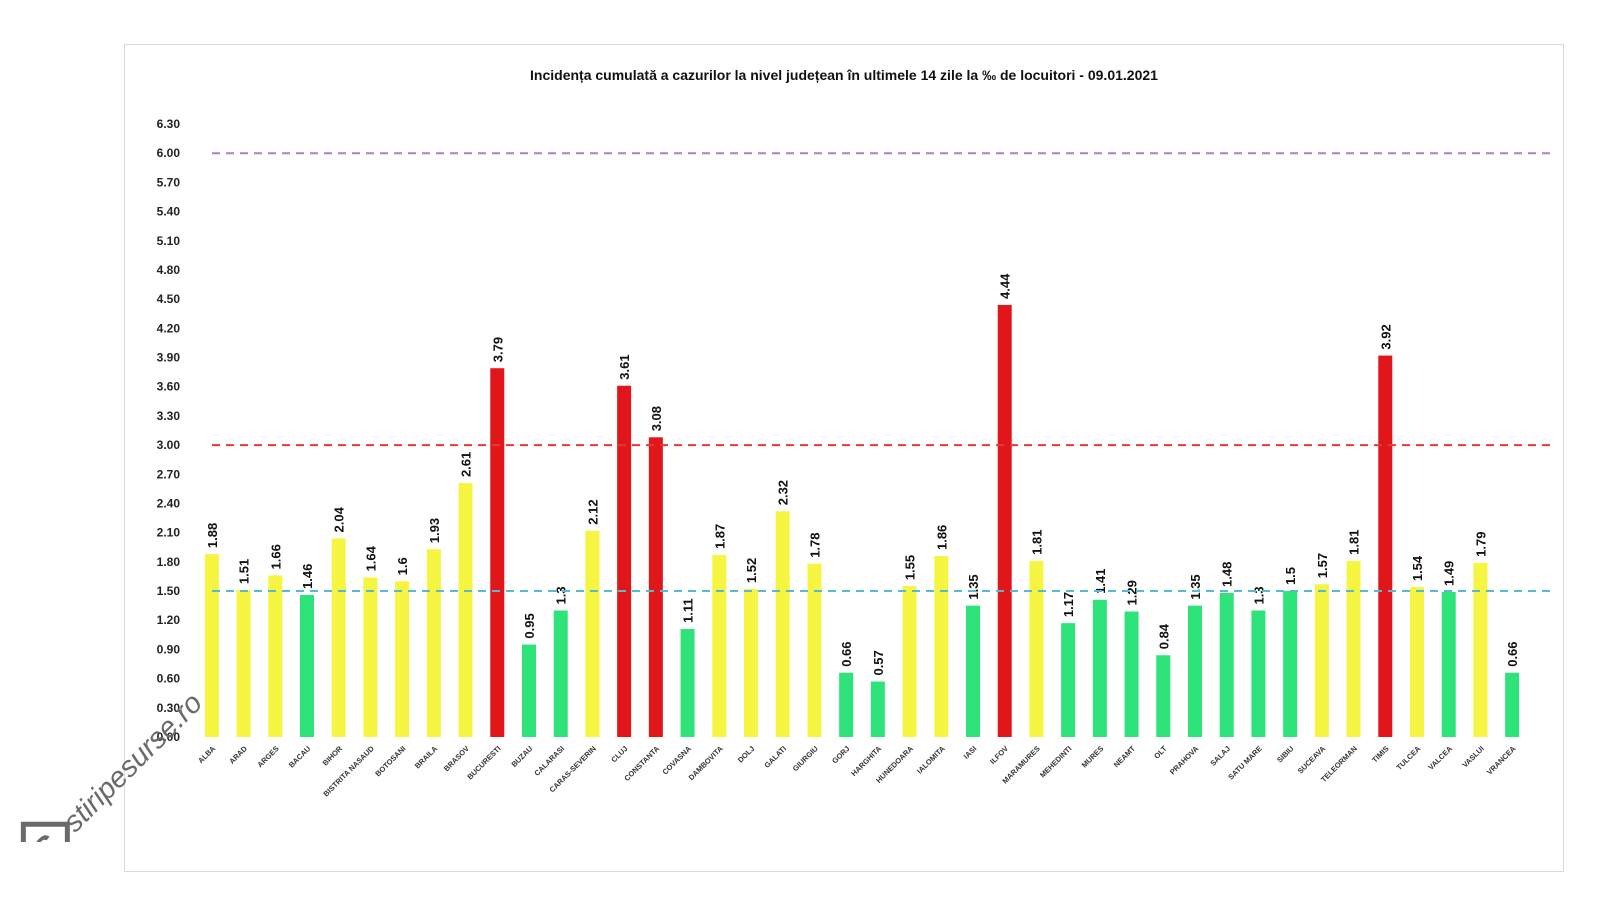  I want to click on bar-value-label: 1.51, so click(244, 571).